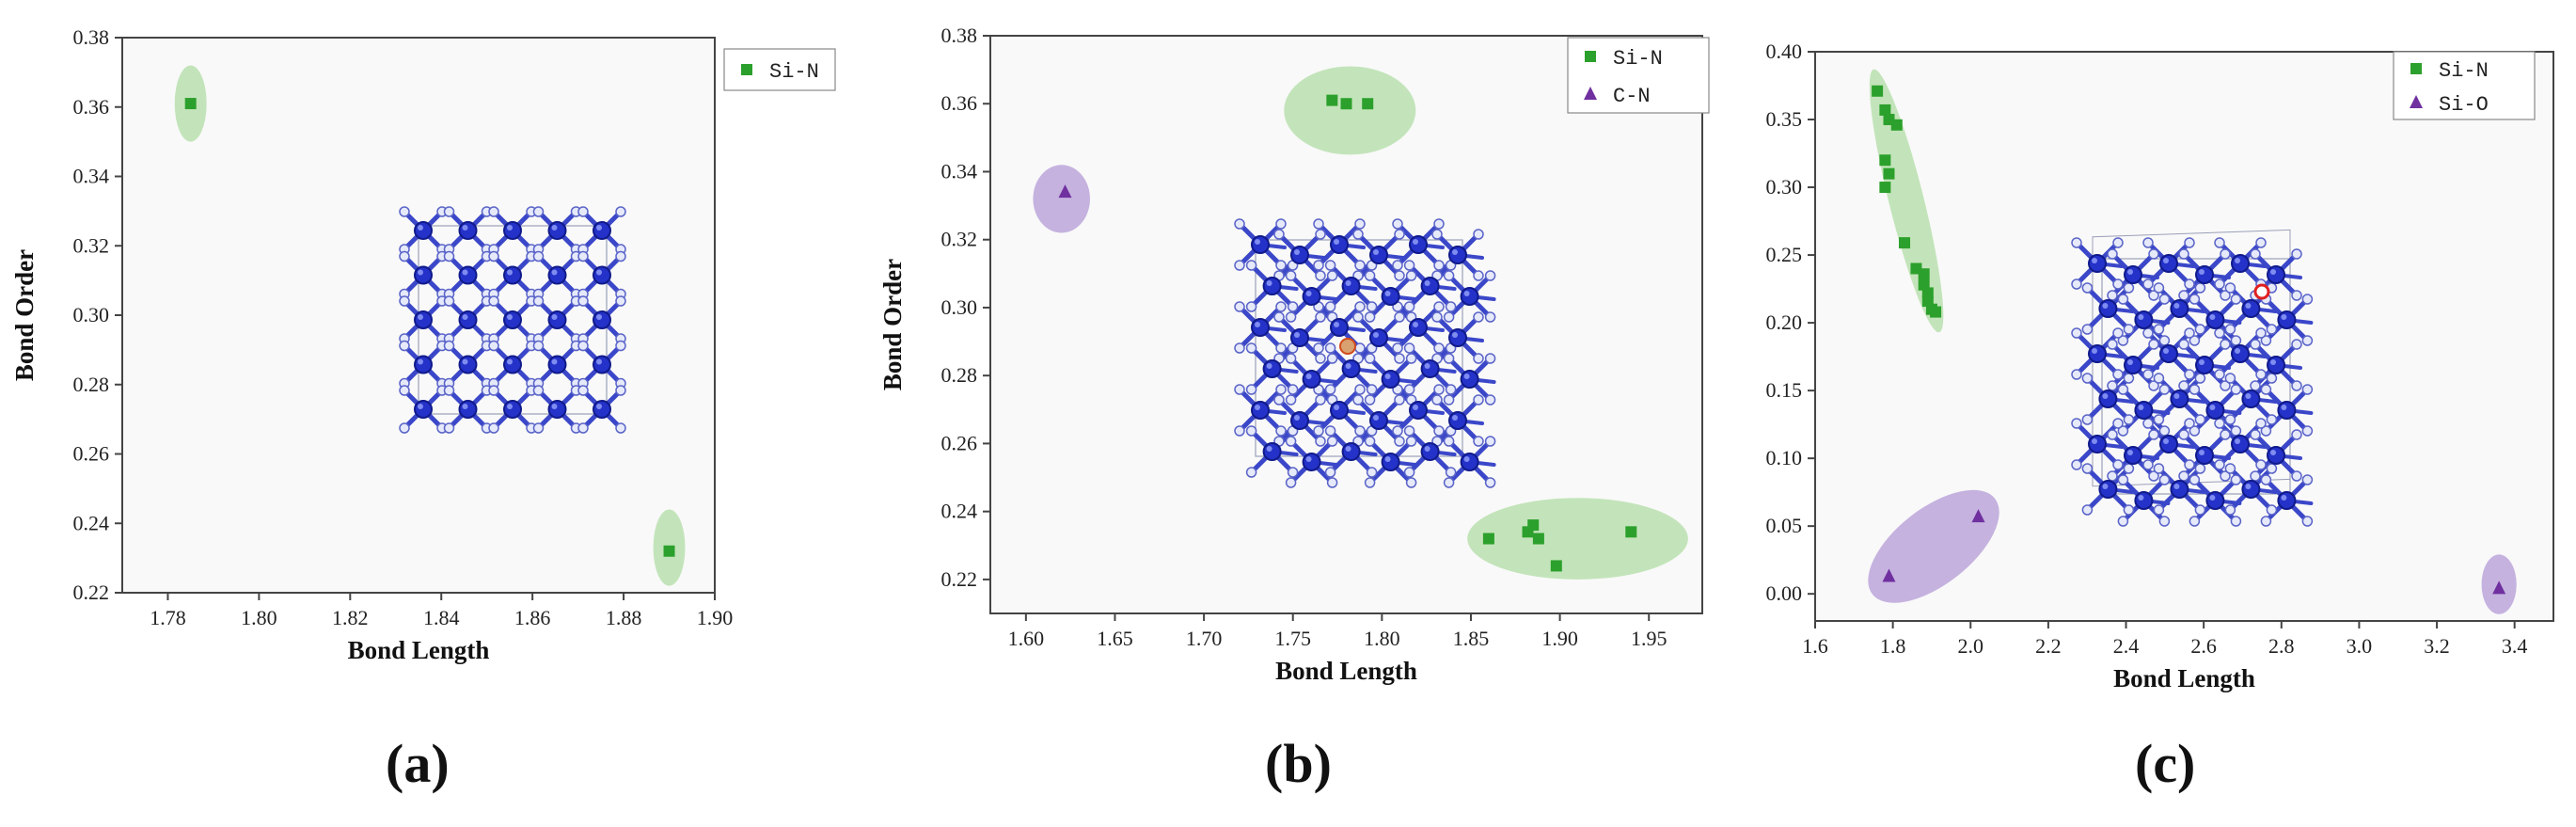 This screenshot has width=2576, height=827. Describe the element at coordinates (91, 314) in the screenshot. I see `y-tick-label: 0.30` at that location.